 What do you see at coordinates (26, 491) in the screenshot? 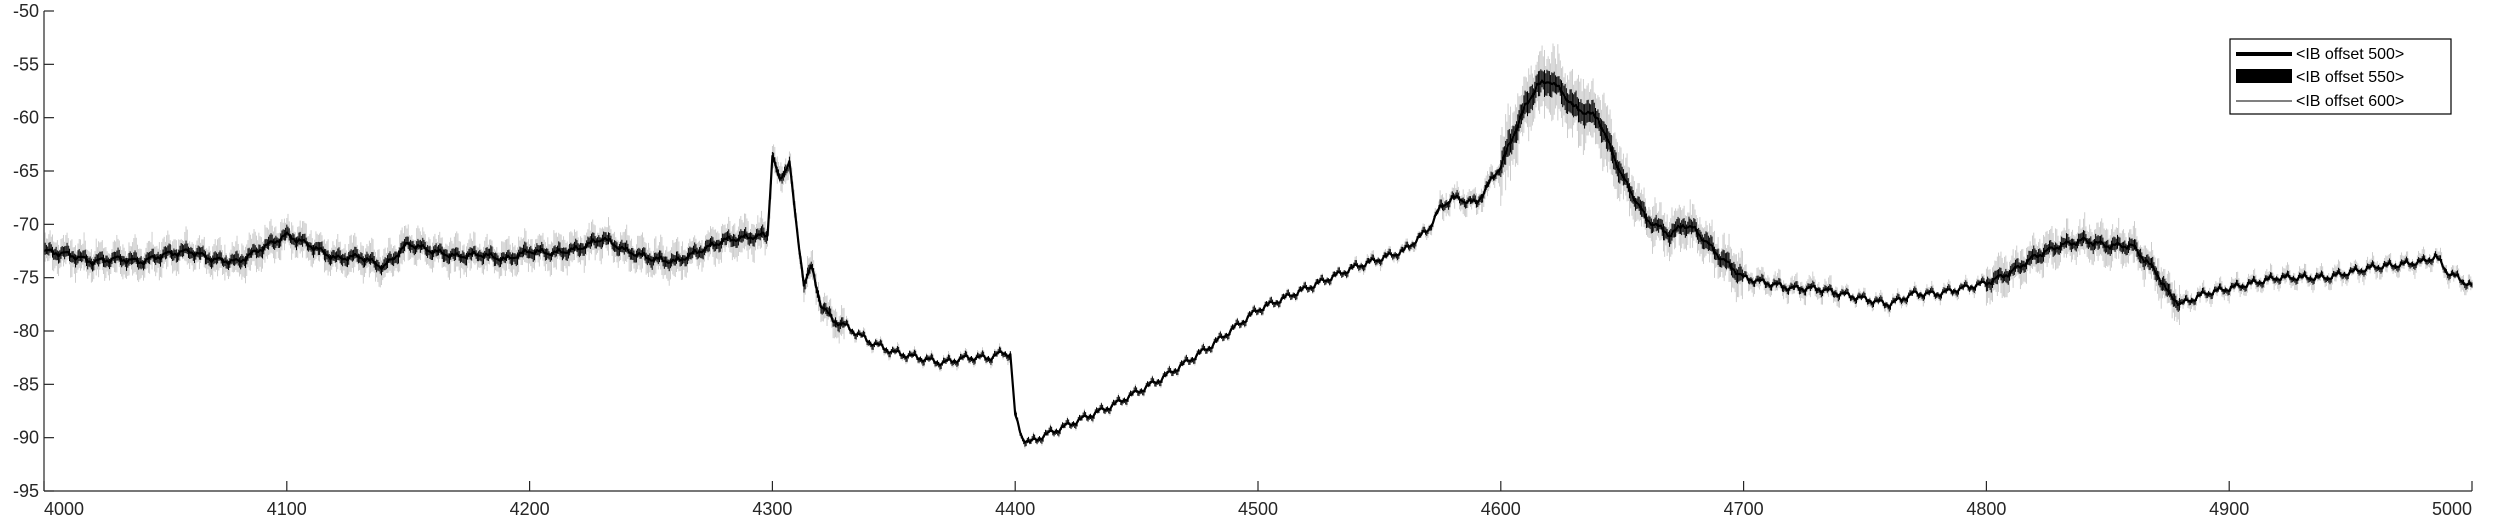
I see `y-tick-label: -95` at bounding box center [26, 491].